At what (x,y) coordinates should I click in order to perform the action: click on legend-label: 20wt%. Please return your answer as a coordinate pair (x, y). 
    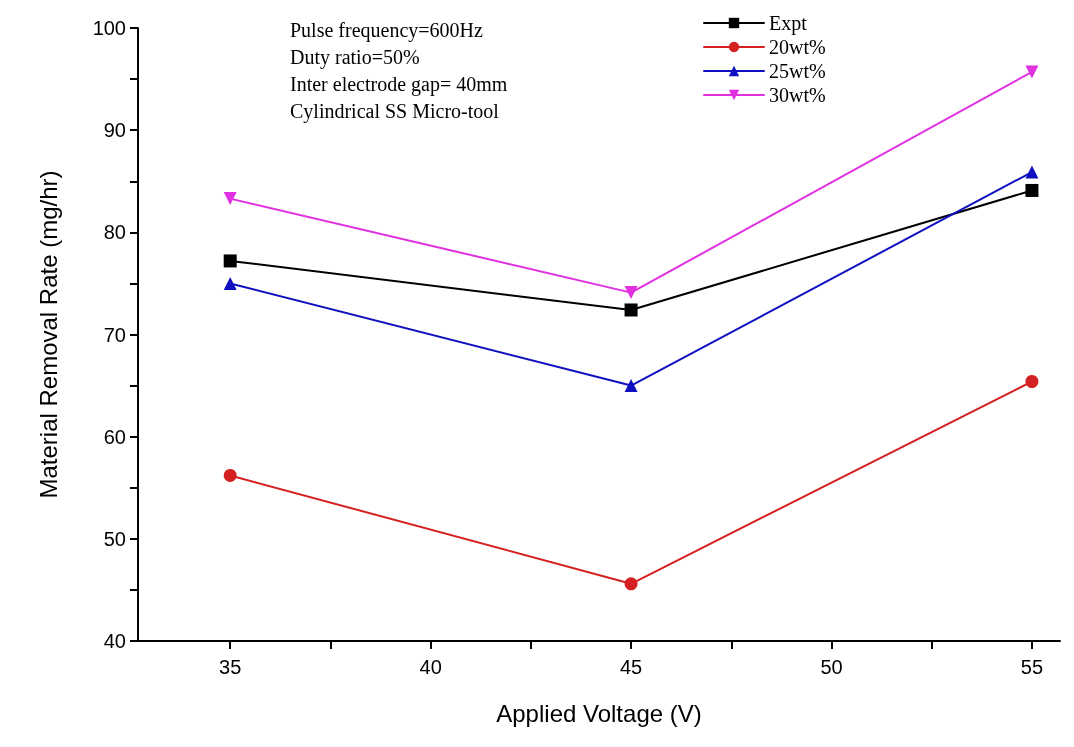
    Looking at the image, I should click on (797, 47).